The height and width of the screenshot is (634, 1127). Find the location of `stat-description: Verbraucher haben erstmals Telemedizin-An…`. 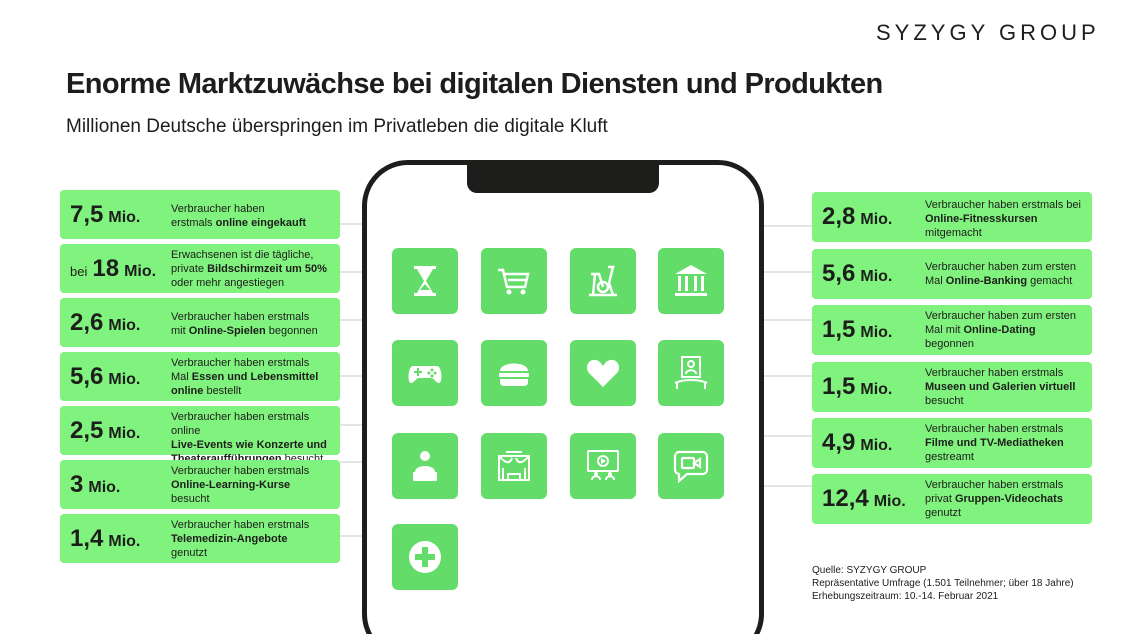

stat-description: Verbraucher haben erstmals Telemedizin-An… is located at coordinates (240, 539).